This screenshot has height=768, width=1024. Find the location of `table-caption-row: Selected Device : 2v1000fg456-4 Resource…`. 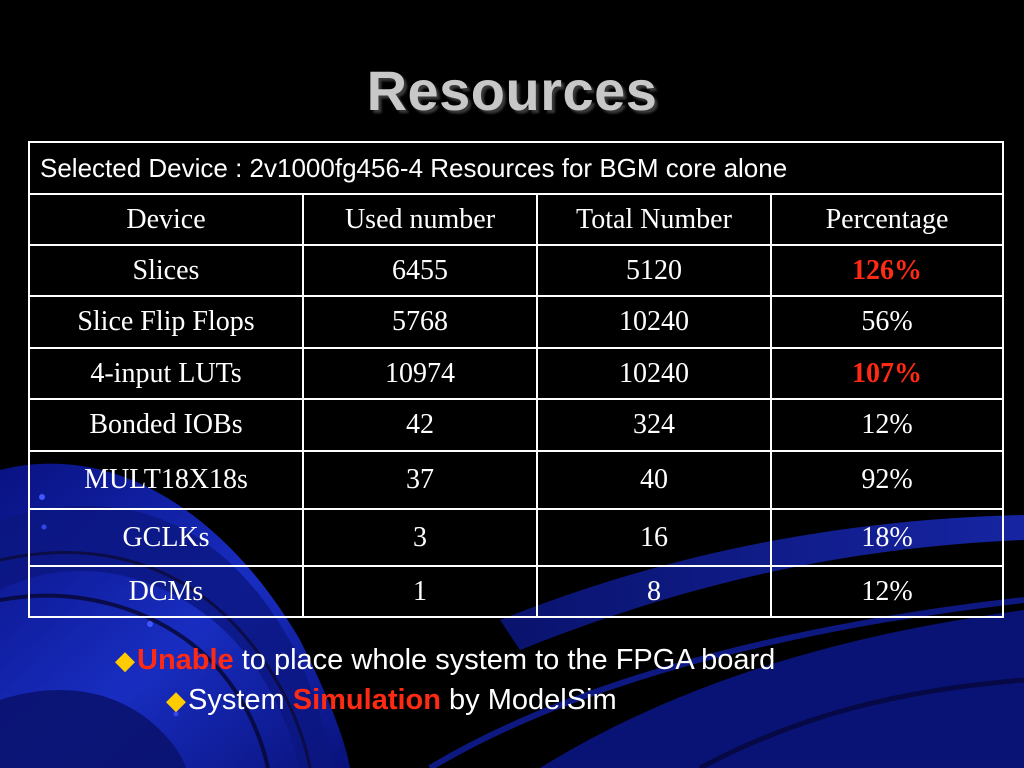

table-caption-row: Selected Device : 2v1000fg456-4 Resource… is located at coordinates (516, 168).